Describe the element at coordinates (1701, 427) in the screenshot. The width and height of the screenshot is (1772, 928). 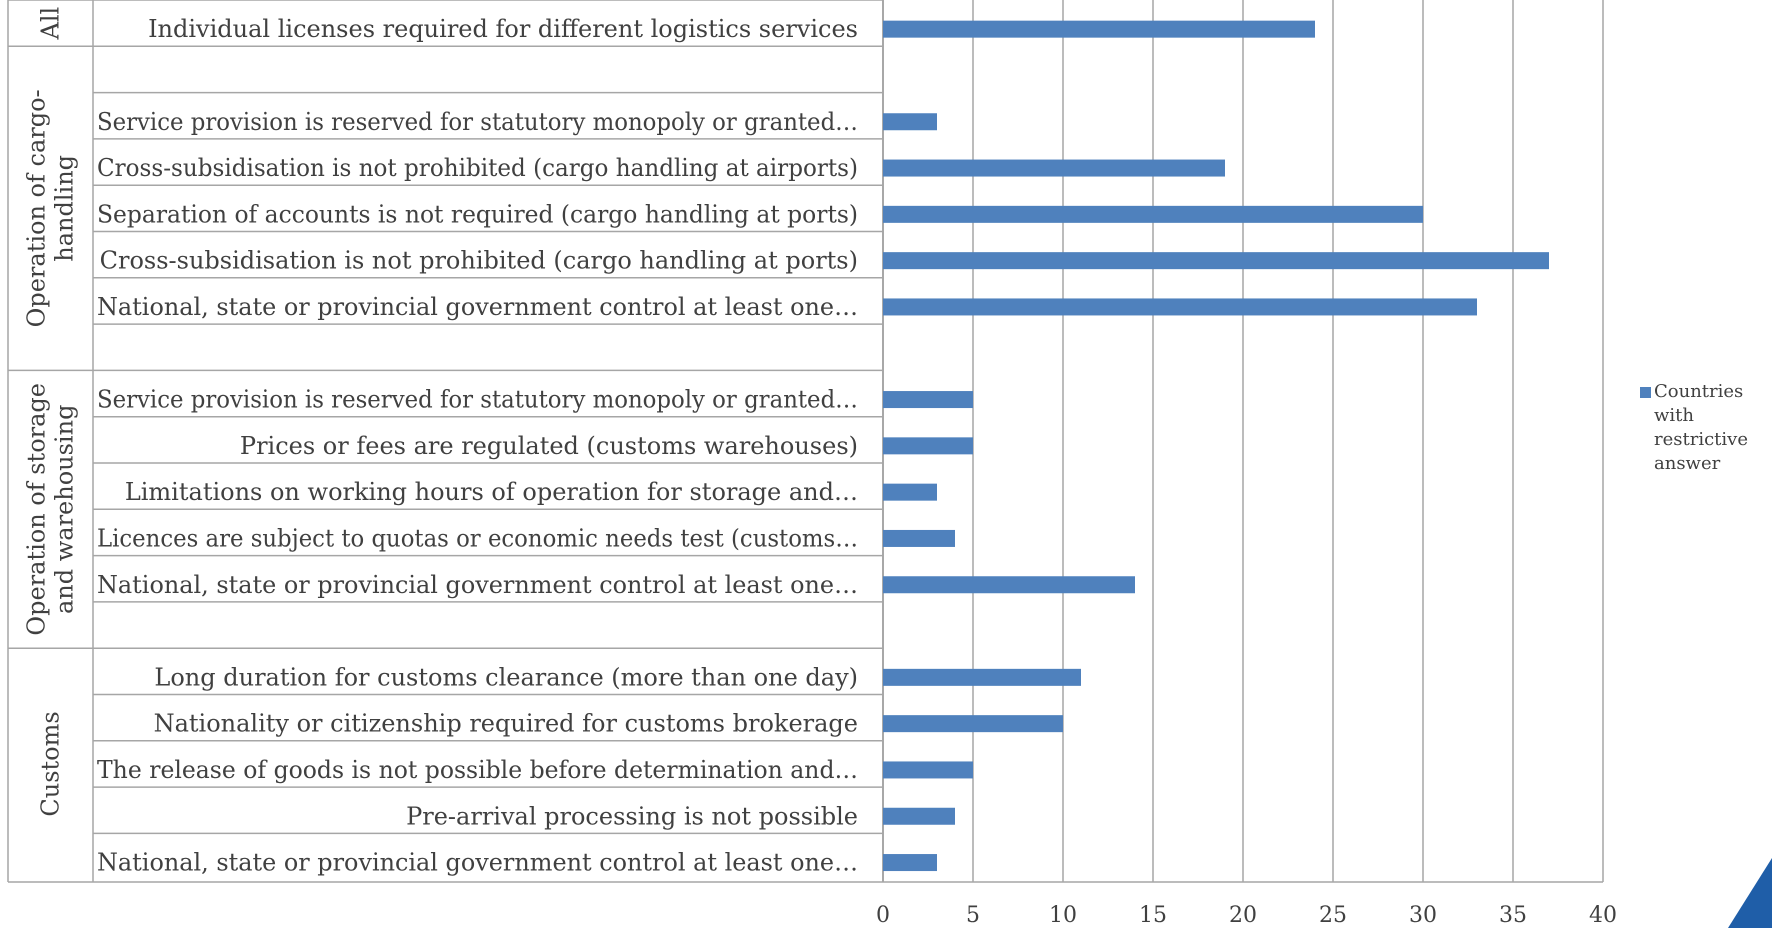
I see `legend-label: Countries with restrictive answer` at that location.